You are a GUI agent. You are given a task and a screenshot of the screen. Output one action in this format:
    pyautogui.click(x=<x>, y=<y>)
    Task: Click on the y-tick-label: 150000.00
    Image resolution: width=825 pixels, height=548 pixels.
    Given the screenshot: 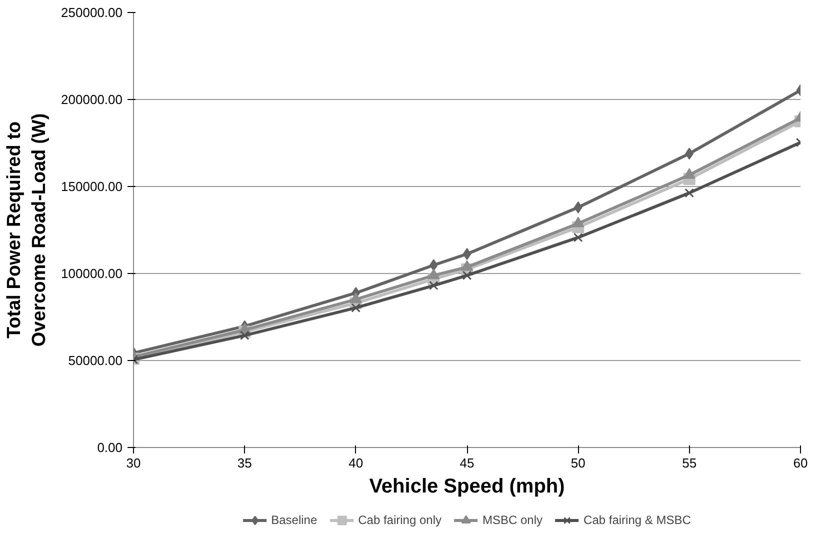 What is the action you would take?
    pyautogui.click(x=91, y=186)
    